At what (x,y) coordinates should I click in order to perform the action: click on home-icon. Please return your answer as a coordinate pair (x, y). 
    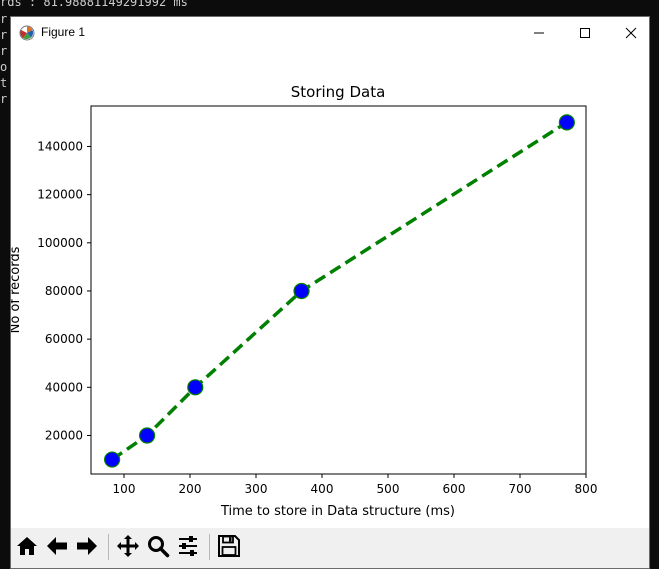
    Looking at the image, I should click on (27, 546).